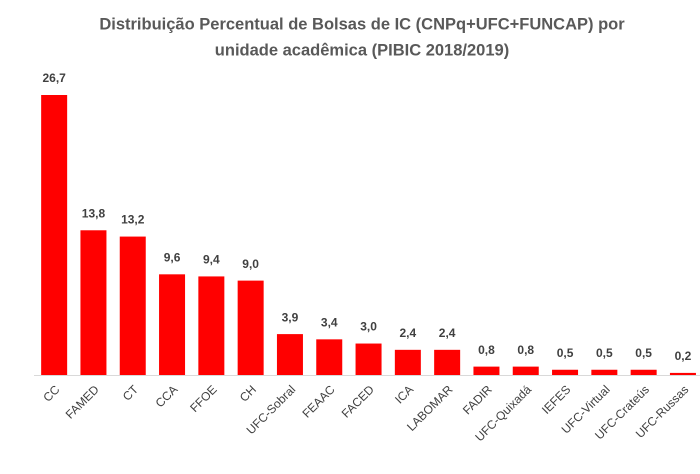 This screenshot has height=474, width=700. Describe the element at coordinates (404, 394) in the screenshot. I see `x-tick-label: ICA` at that location.